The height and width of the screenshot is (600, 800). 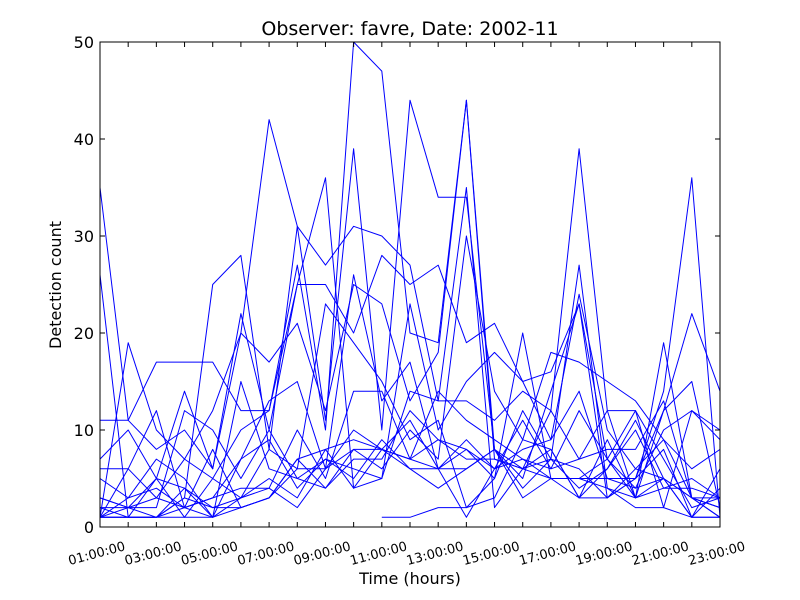 What do you see at coordinates (84, 333) in the screenshot?
I see `y-tick-label: 20` at bounding box center [84, 333].